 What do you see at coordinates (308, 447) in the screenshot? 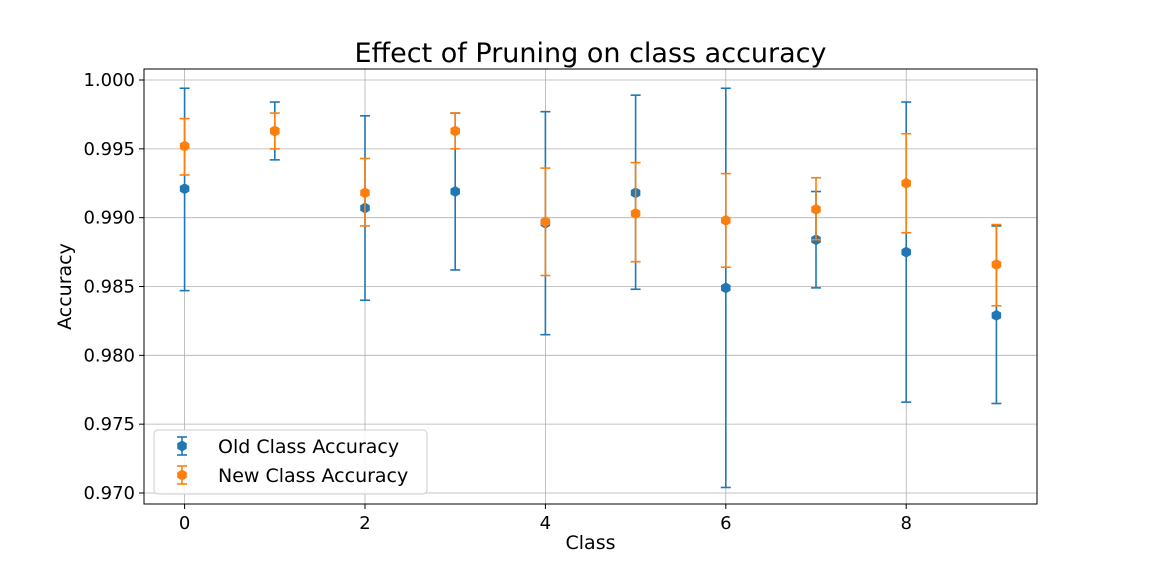
I see `legend-label: Old Class Accuracy` at bounding box center [308, 447].